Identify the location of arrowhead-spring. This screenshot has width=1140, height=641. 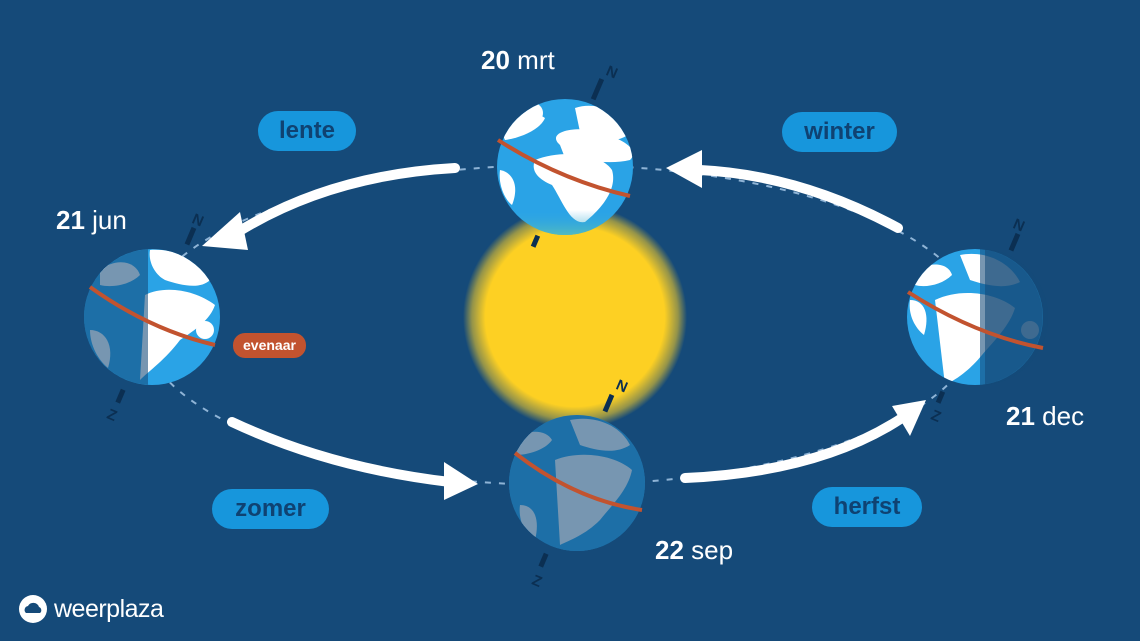
(225, 231).